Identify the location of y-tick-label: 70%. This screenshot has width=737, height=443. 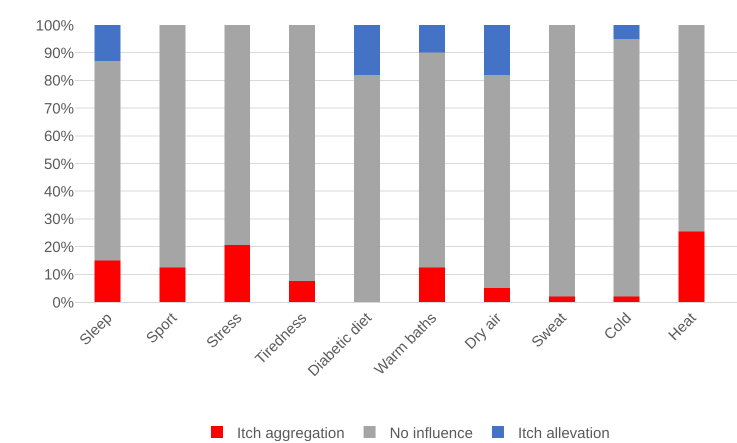
(59, 109).